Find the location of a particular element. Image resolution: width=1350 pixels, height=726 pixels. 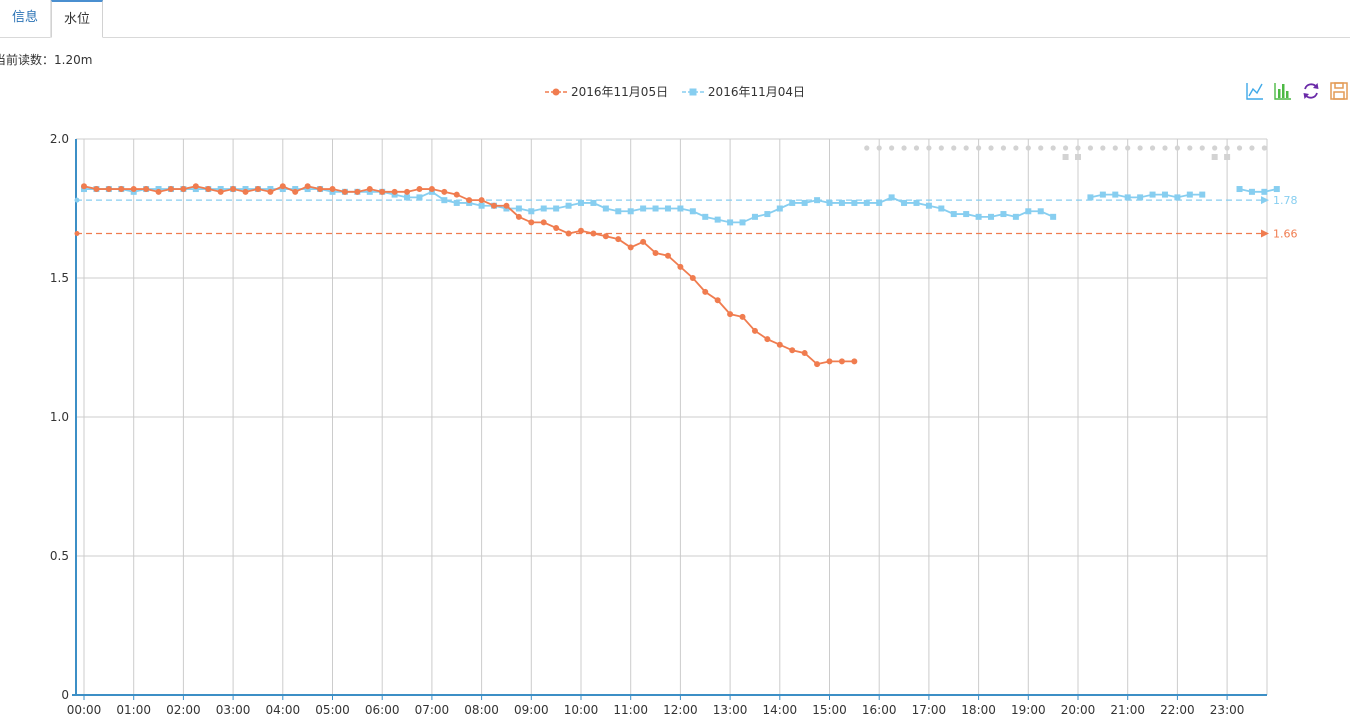

x-tick-label: 15:00 is located at coordinates (829, 710).